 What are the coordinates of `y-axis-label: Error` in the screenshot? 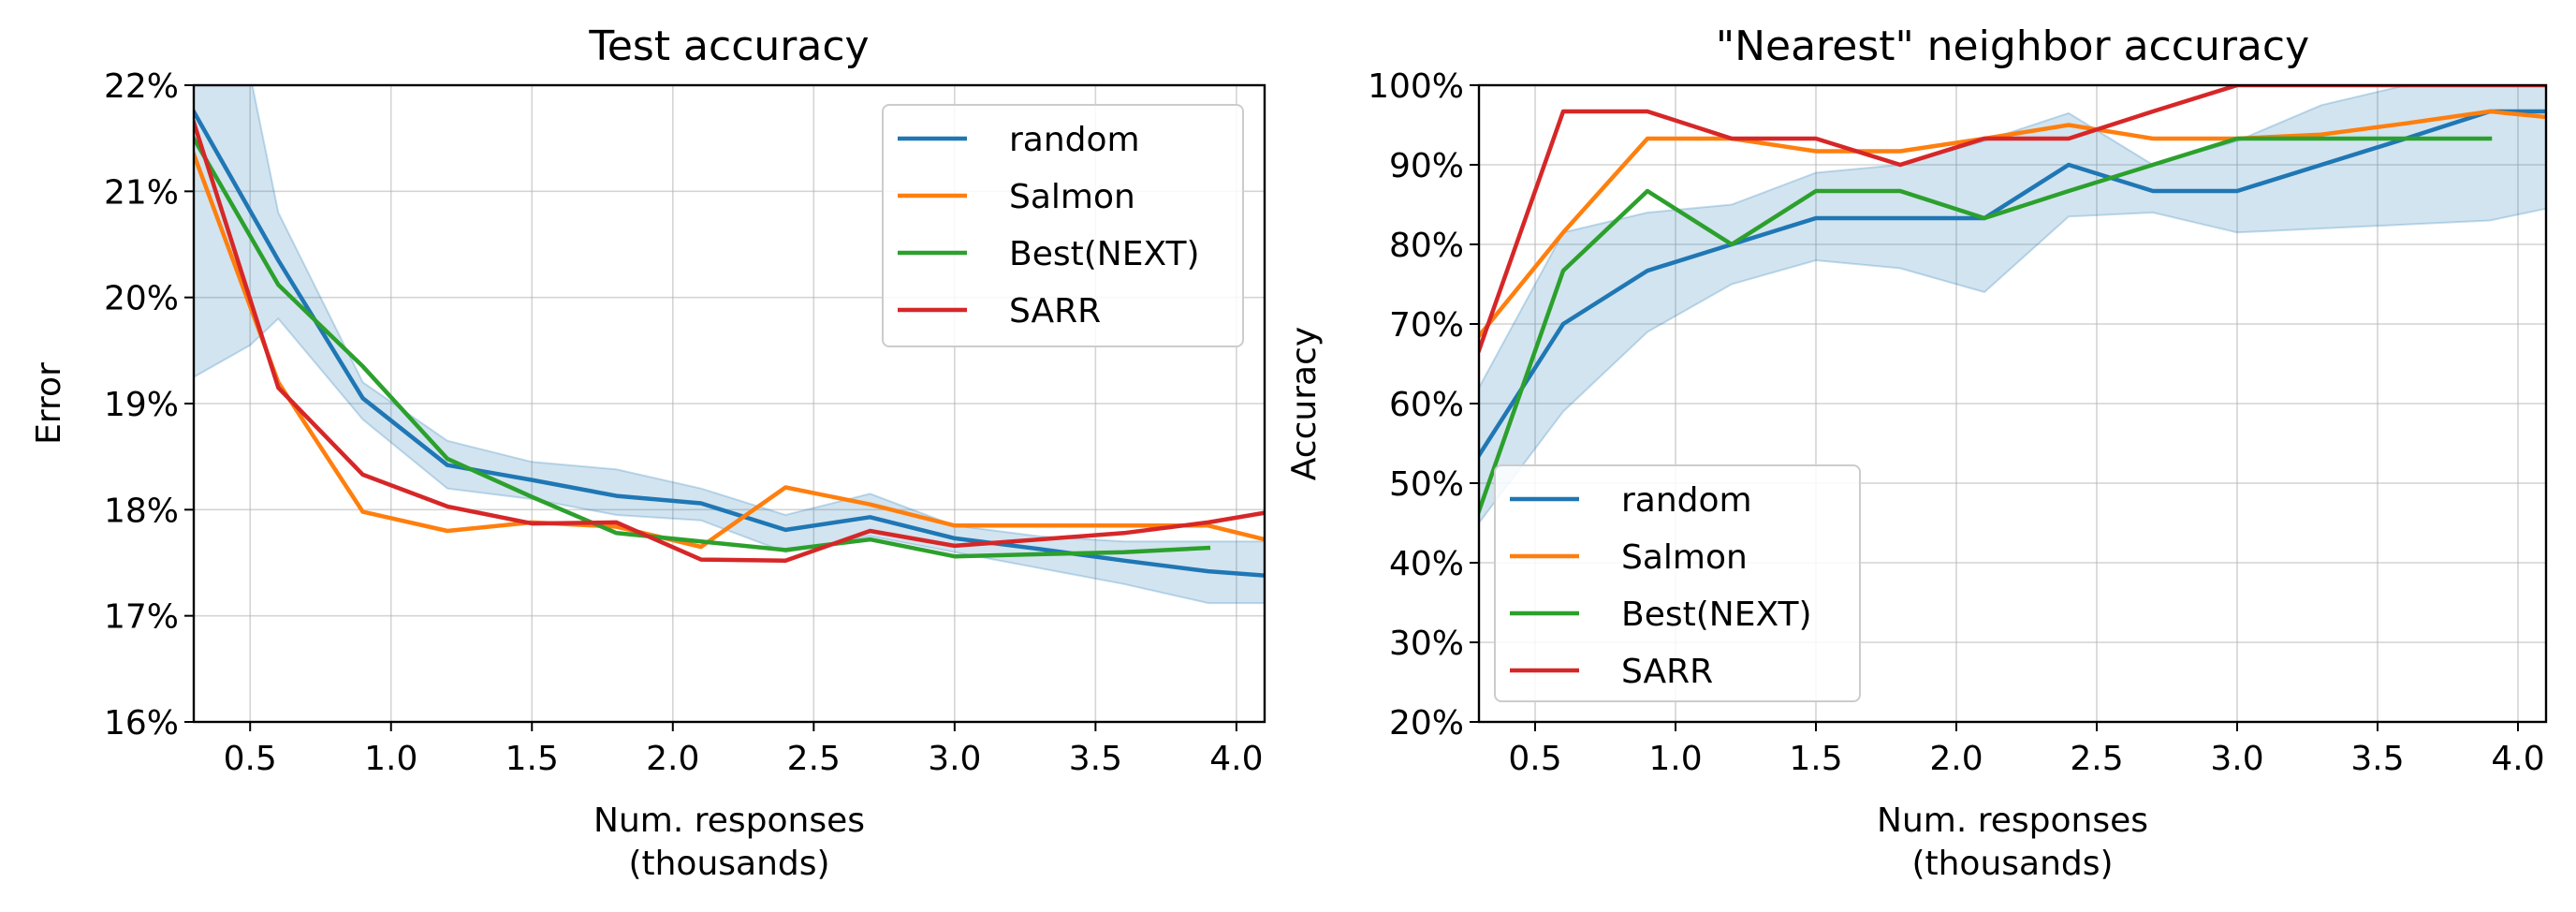 It's located at (49, 403).